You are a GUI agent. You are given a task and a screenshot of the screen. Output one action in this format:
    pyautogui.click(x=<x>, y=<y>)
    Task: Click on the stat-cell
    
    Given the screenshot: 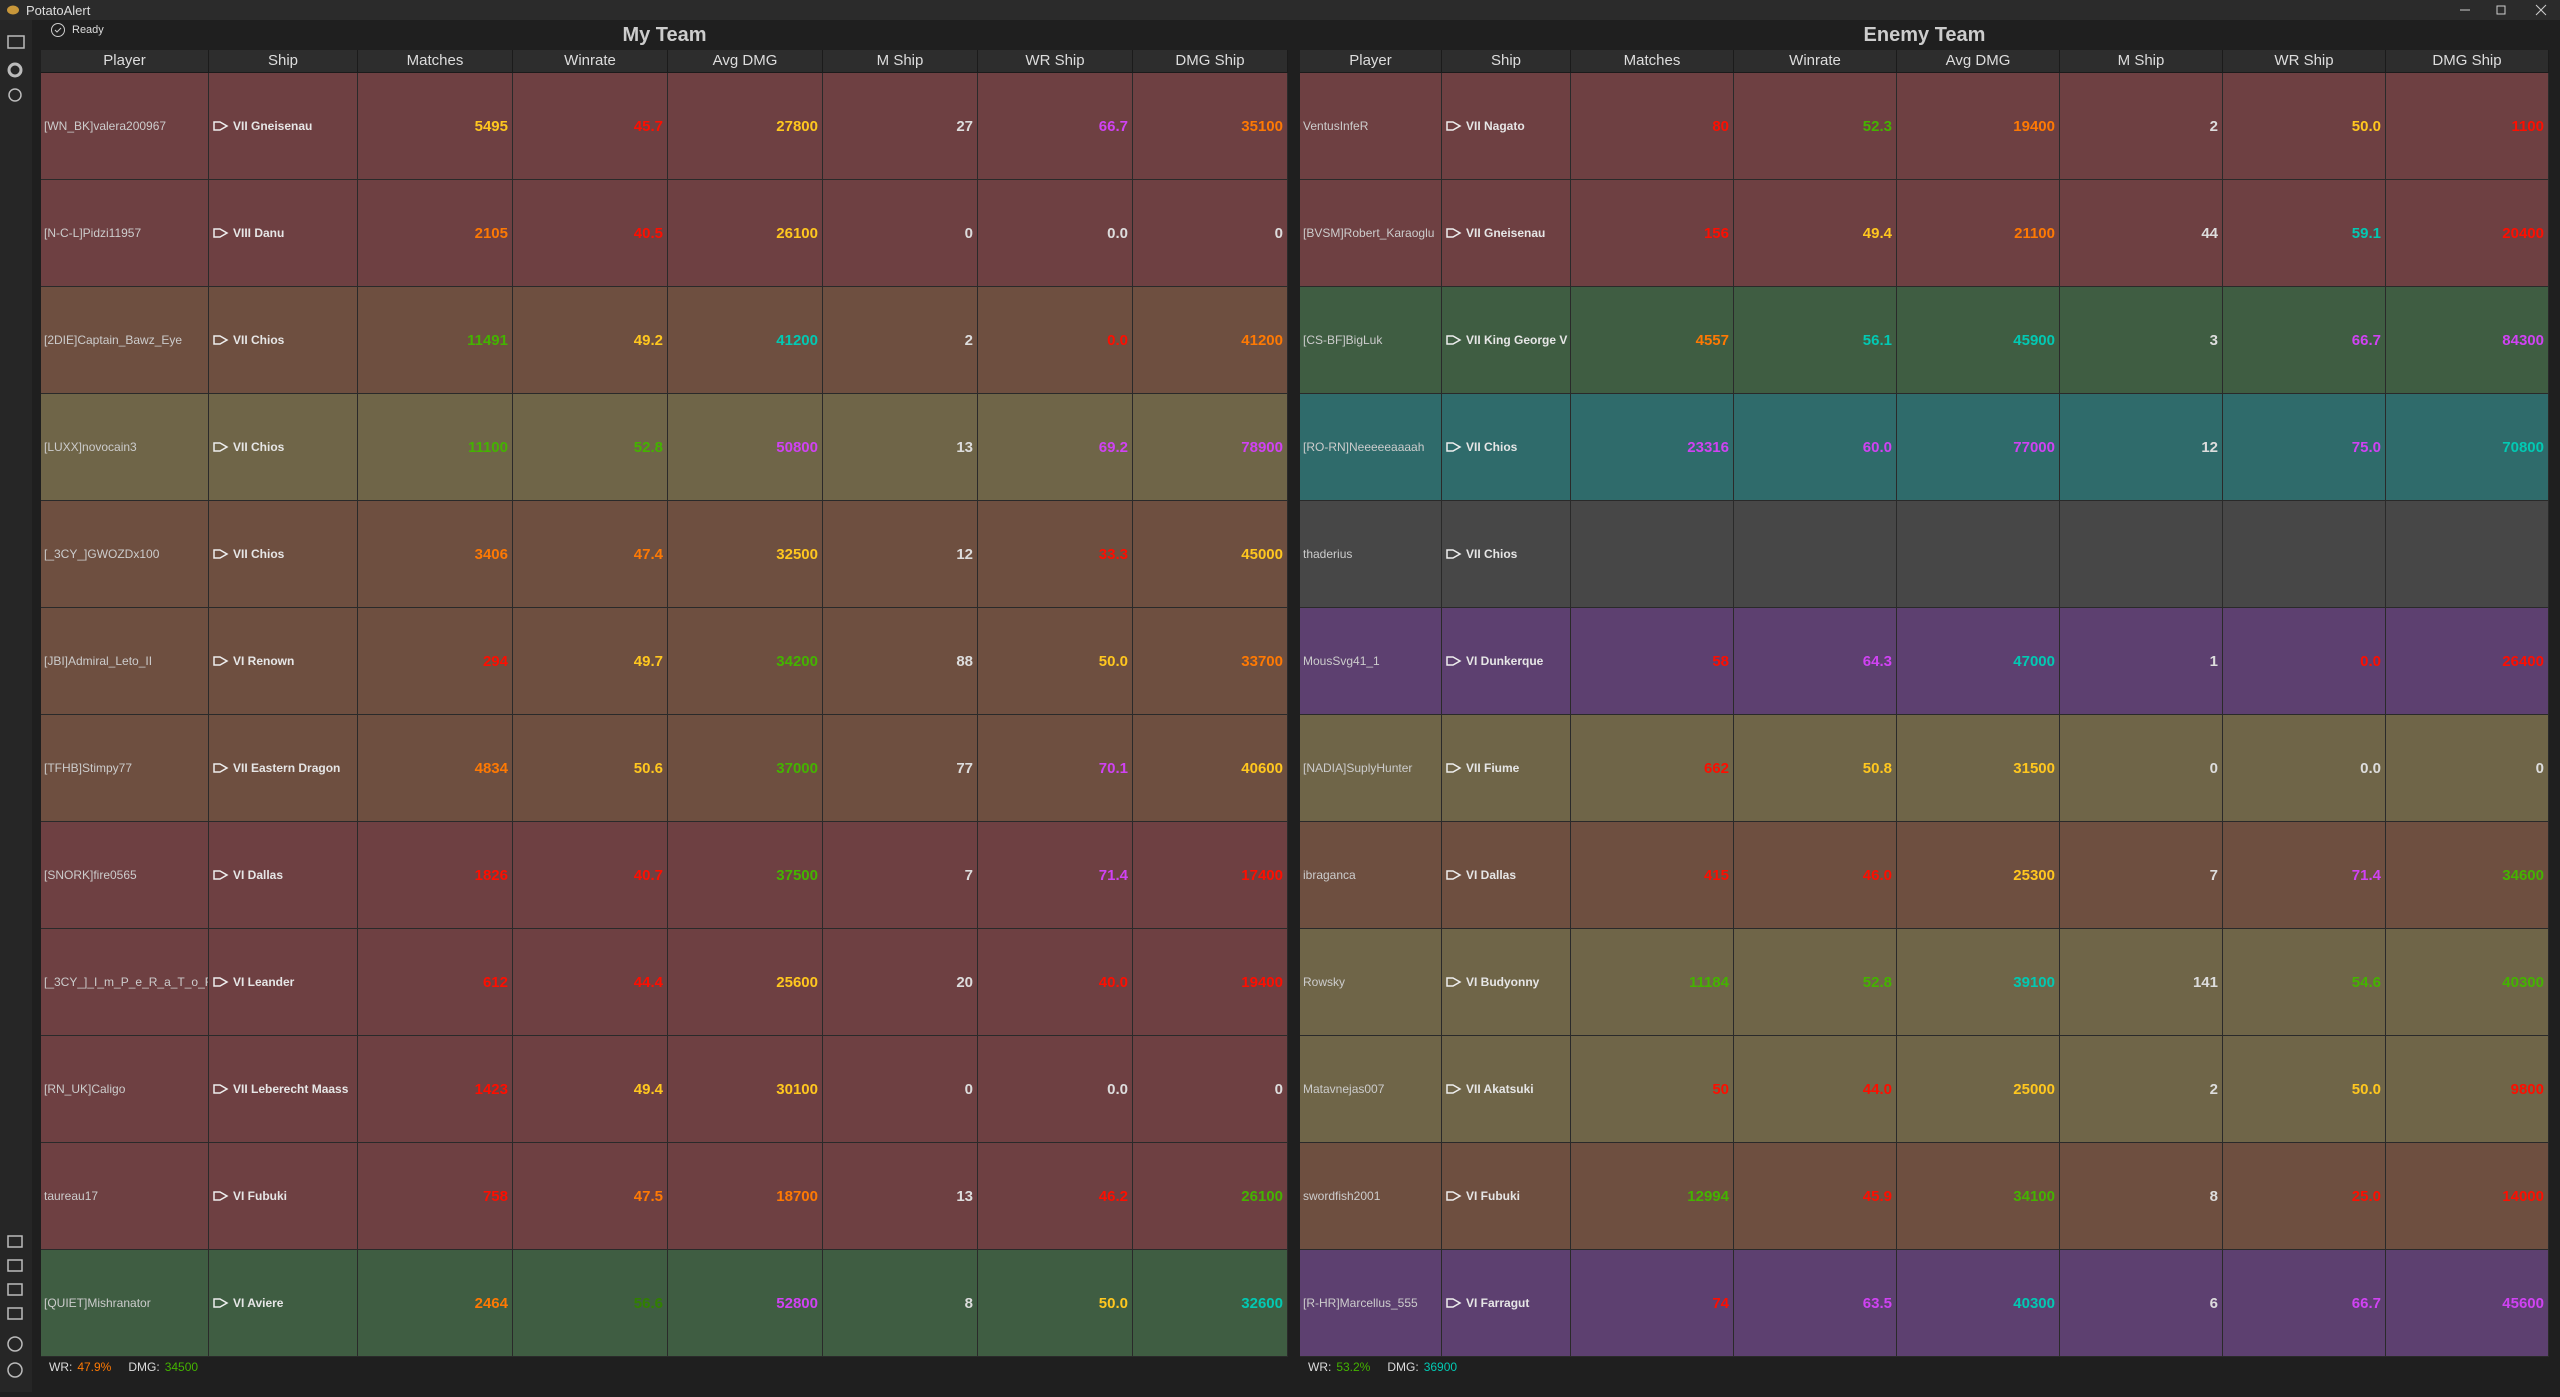 What is the action you would take?
    pyautogui.click(x=2141, y=554)
    